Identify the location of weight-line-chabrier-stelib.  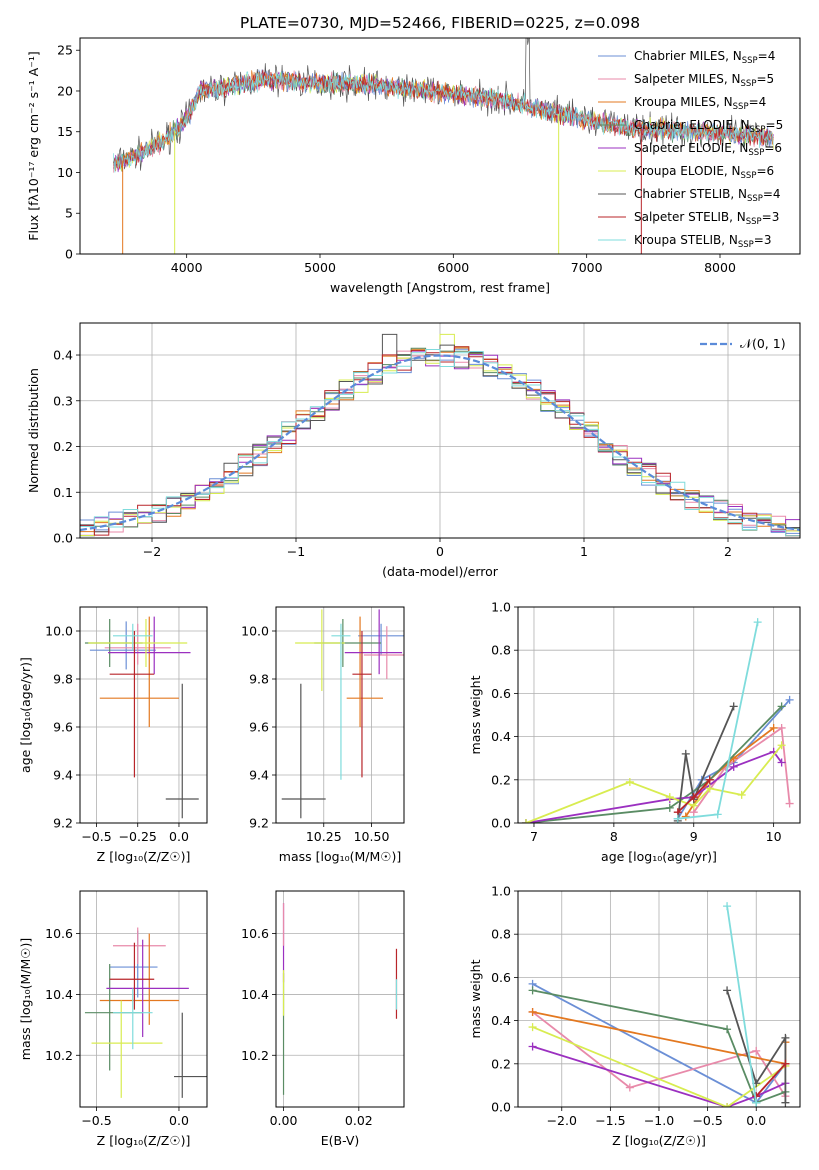
(756, 1046).